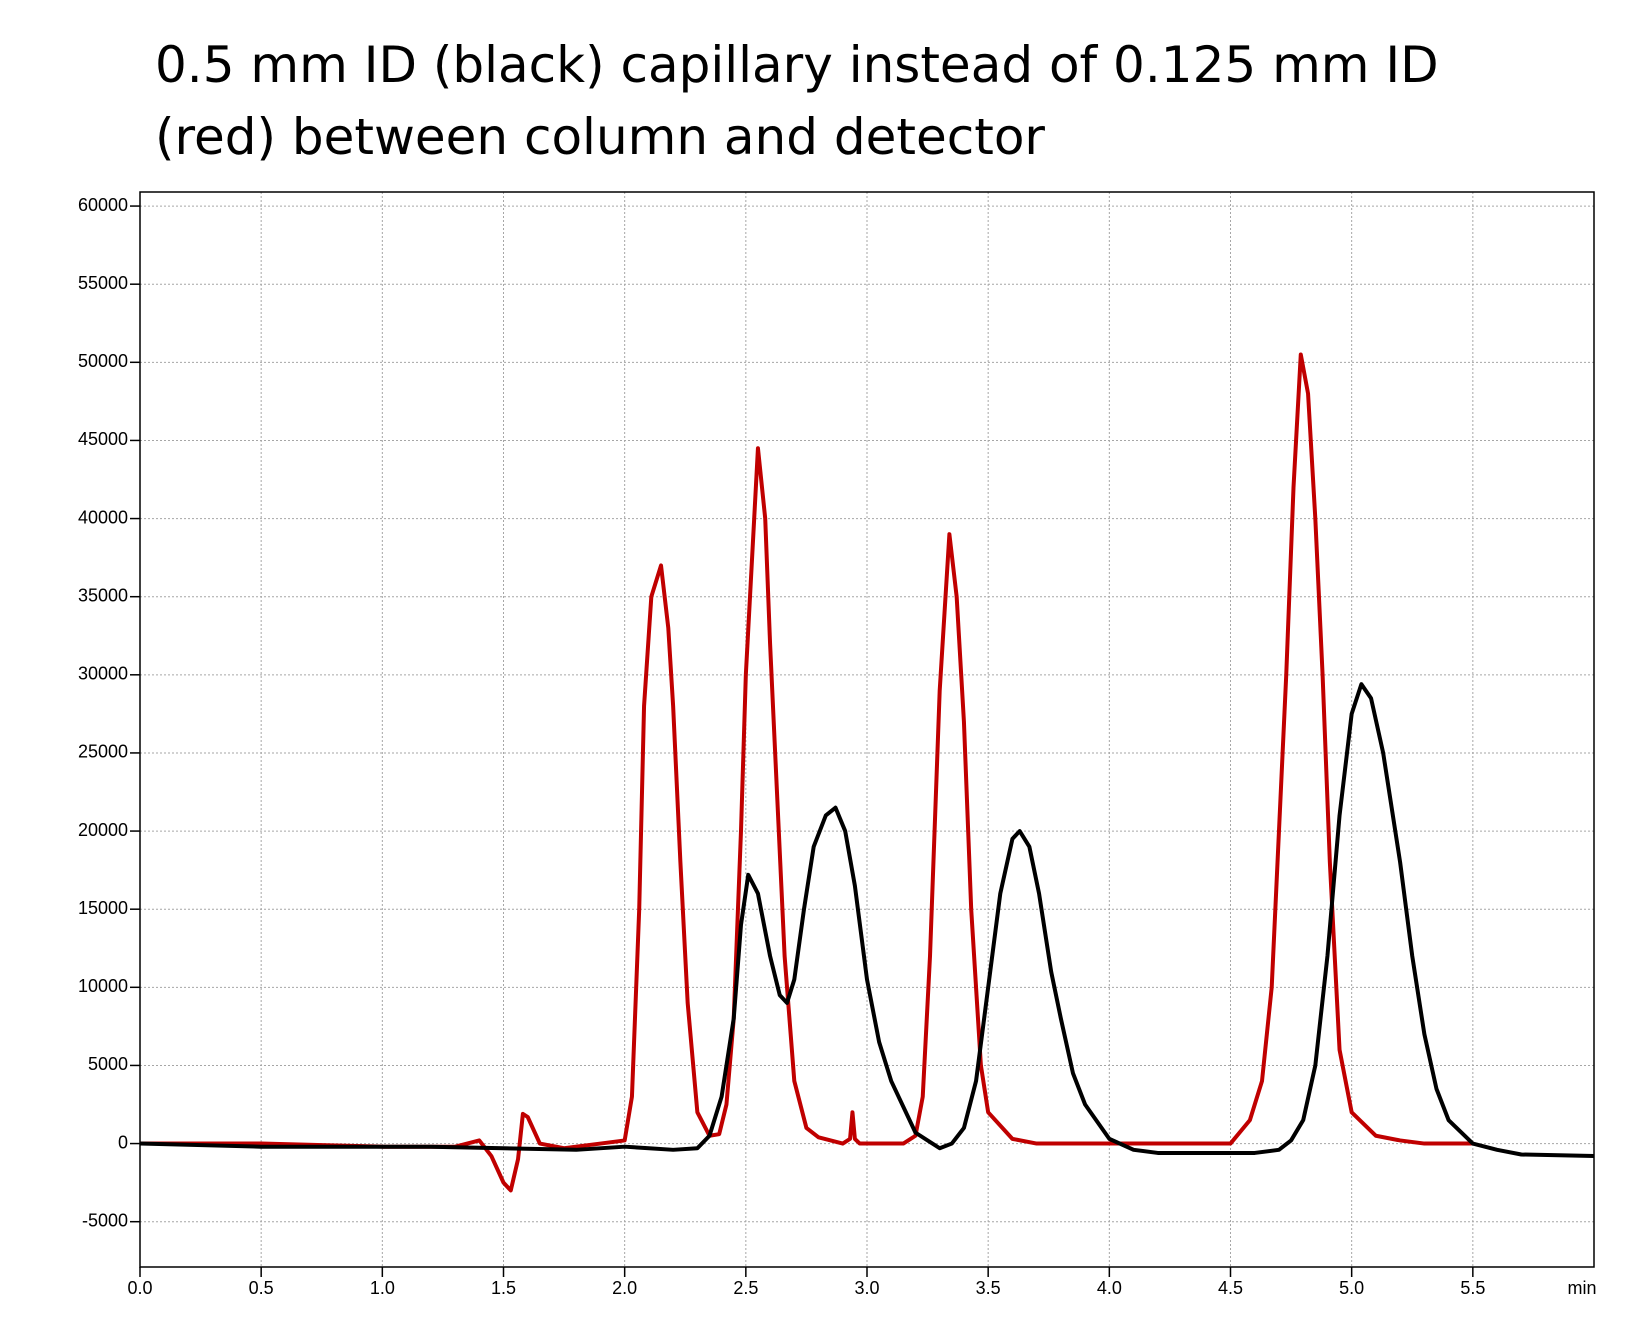 This screenshot has width=1640, height=1328. Describe the element at coordinates (624, 1288) in the screenshot. I see `x-tick-label: 2.0` at that location.